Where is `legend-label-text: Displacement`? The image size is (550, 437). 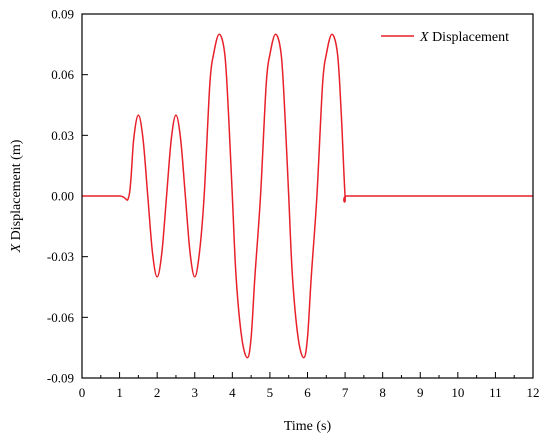
legend-label-text: Displacement is located at coordinates (469, 37).